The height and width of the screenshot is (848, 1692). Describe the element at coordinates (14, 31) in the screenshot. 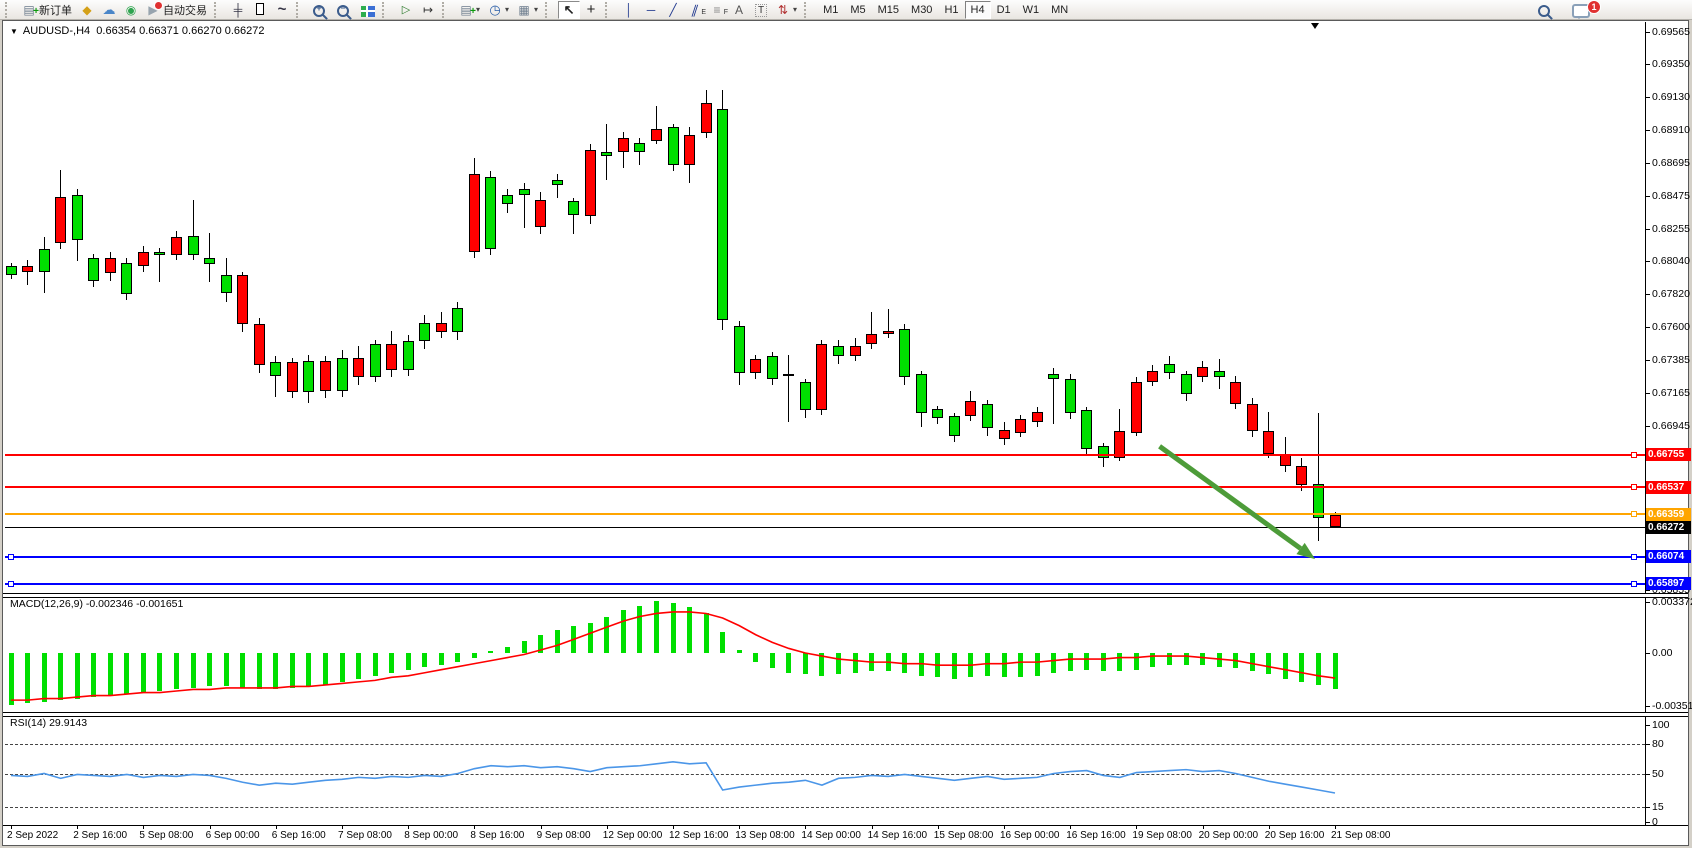

I see `chart-menu-icon: ▼` at that location.